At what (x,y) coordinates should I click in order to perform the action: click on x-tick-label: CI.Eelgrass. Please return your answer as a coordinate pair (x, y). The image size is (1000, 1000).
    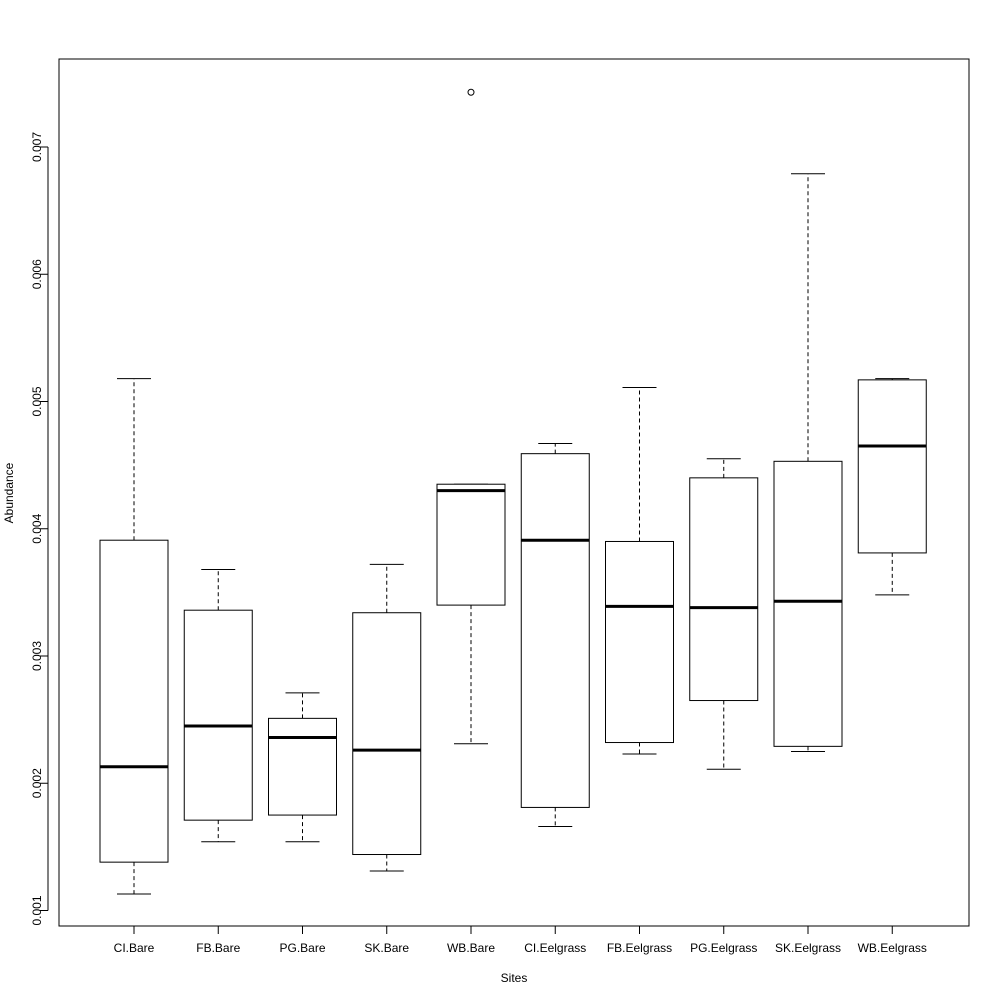
    Looking at the image, I should click on (555, 948).